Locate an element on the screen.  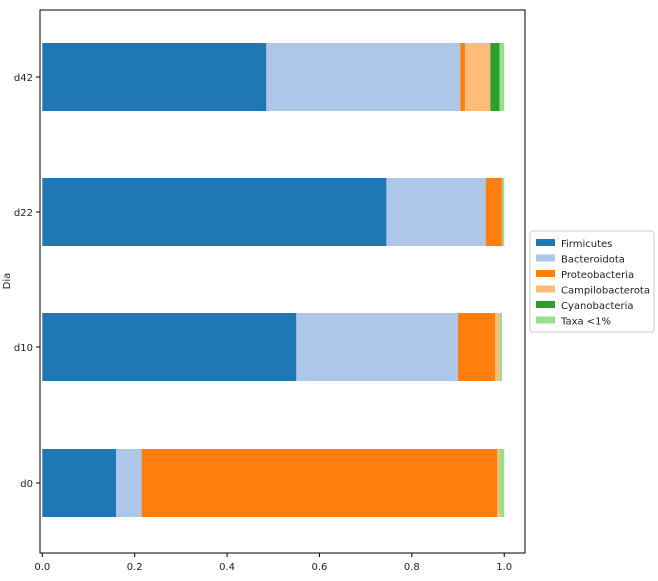
bar-d22-bacteroidota is located at coordinates (436, 212).